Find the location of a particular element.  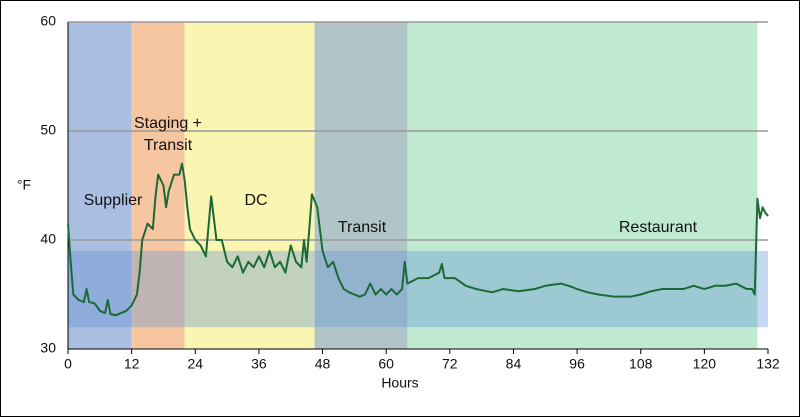

x-tick-label: 48 is located at coordinates (323, 364).